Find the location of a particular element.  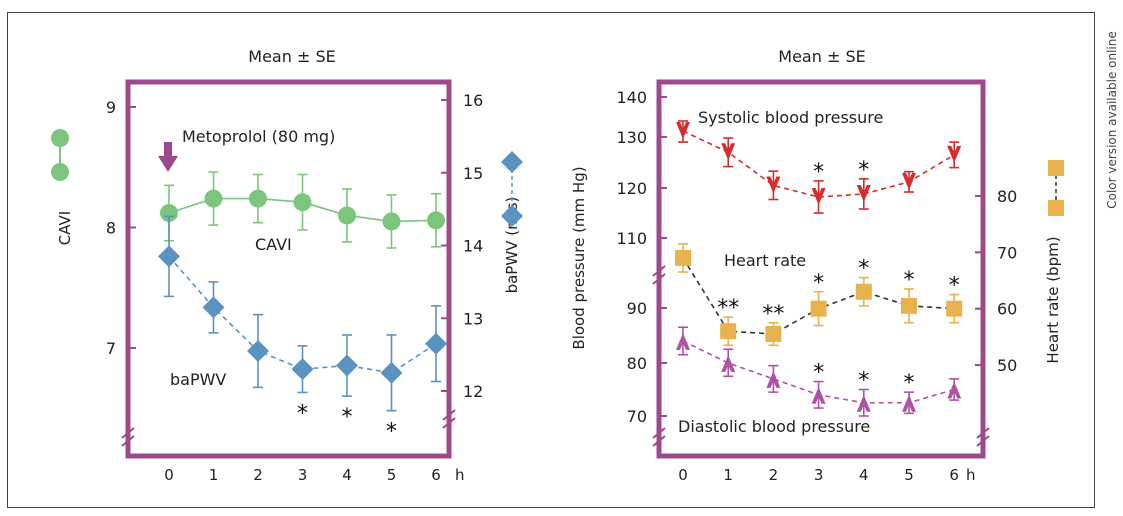

bapwv-axis-tick-label: 16 is located at coordinates (473, 100).